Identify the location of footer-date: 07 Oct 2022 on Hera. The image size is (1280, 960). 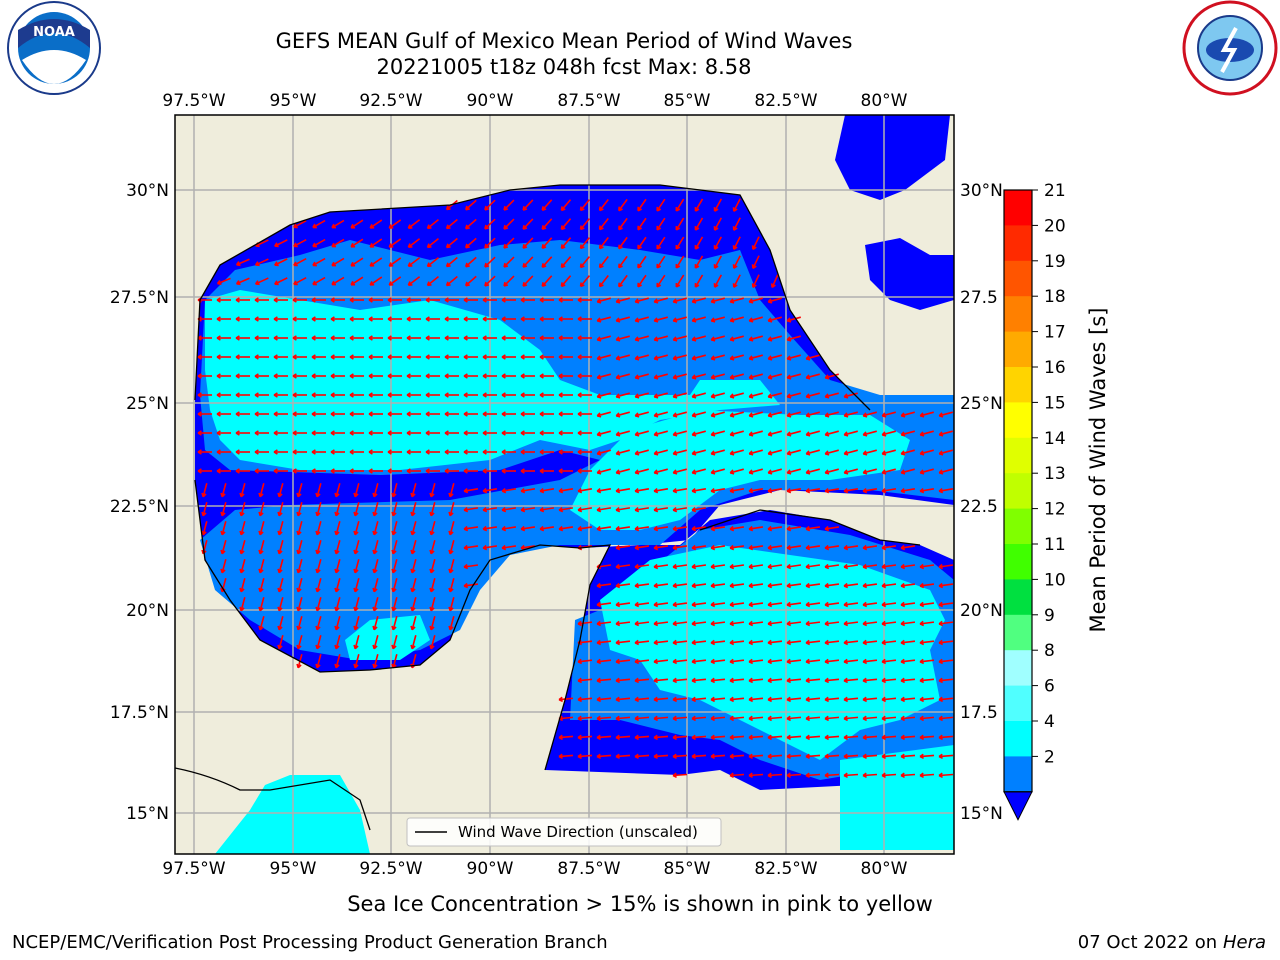
(1172, 942).